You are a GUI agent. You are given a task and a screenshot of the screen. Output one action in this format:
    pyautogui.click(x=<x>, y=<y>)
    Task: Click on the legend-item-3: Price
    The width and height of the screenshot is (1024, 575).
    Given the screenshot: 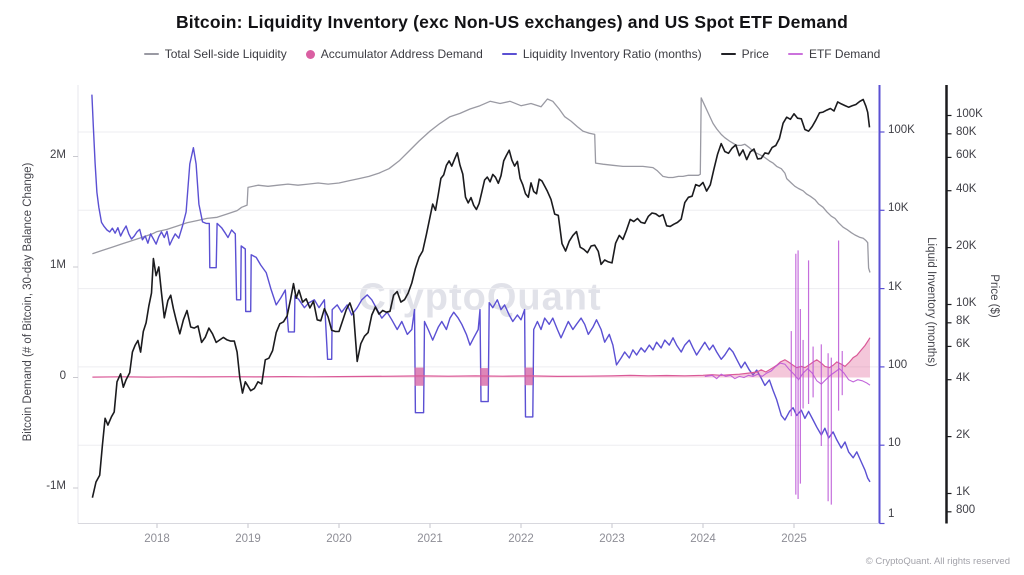 What is the action you would take?
    pyautogui.click(x=744, y=54)
    